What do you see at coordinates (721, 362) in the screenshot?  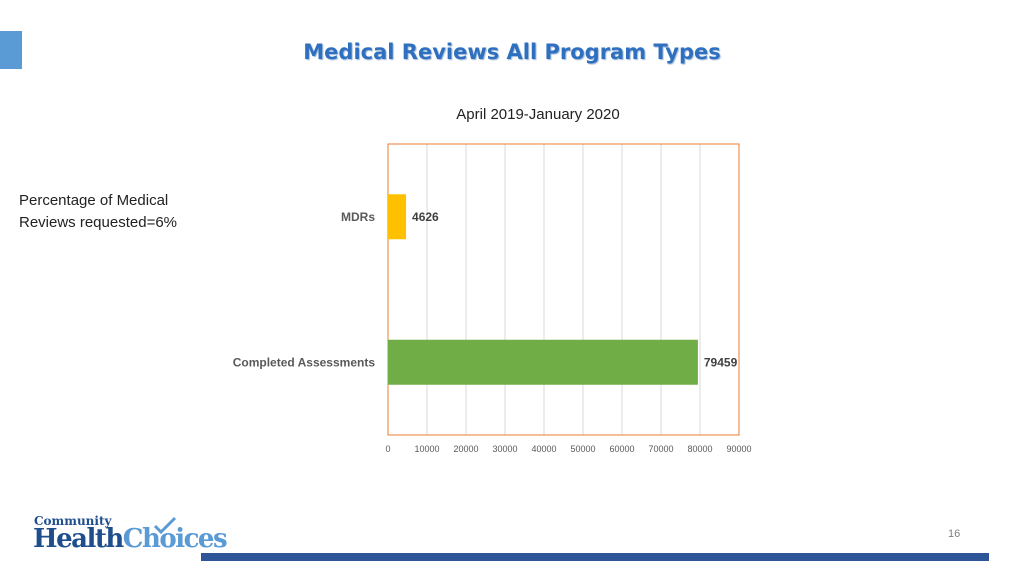 I see `data-label: 79459` at bounding box center [721, 362].